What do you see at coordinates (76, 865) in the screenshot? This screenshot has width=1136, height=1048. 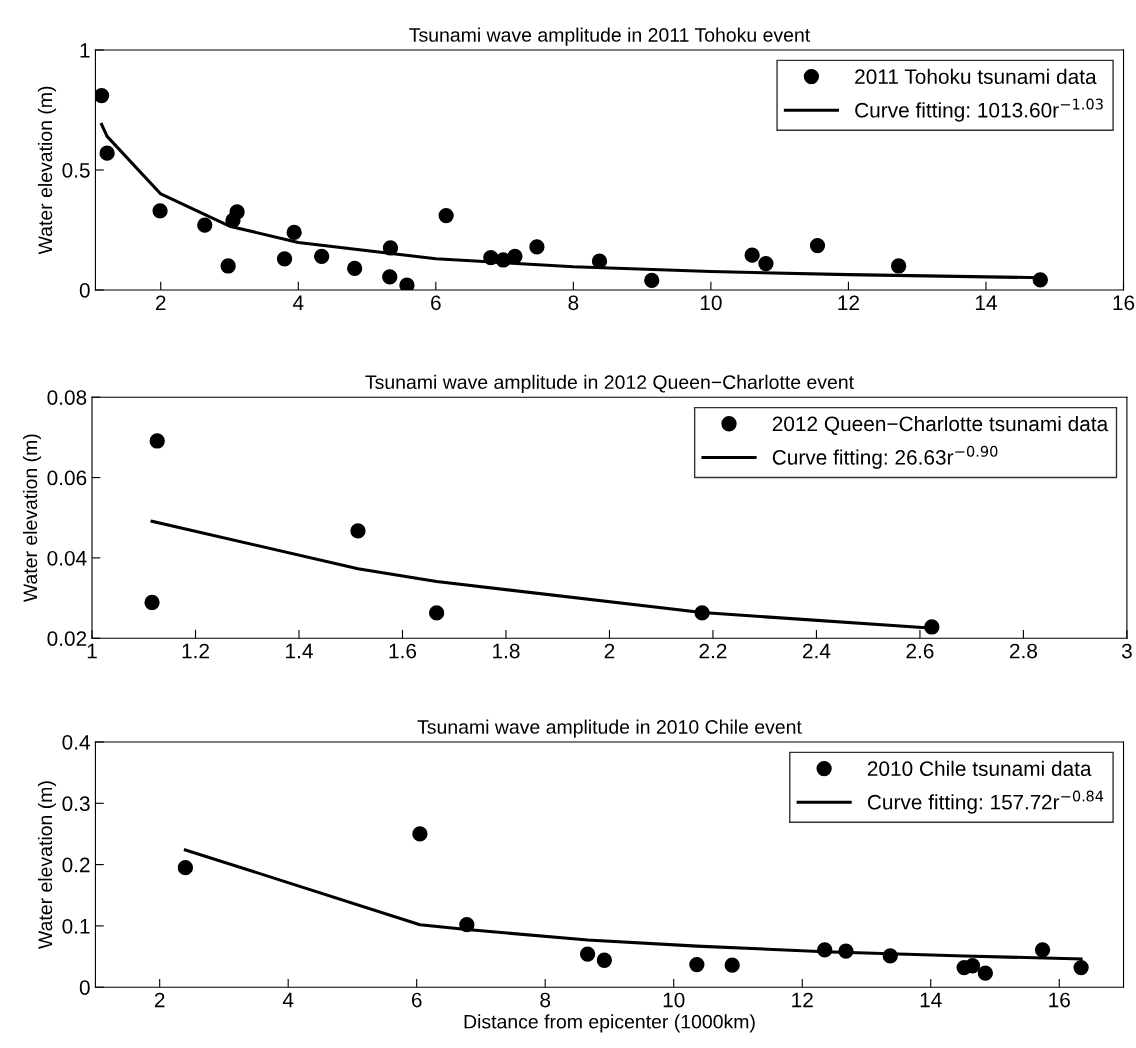 I see `y-tick-label: 0.2` at bounding box center [76, 865].